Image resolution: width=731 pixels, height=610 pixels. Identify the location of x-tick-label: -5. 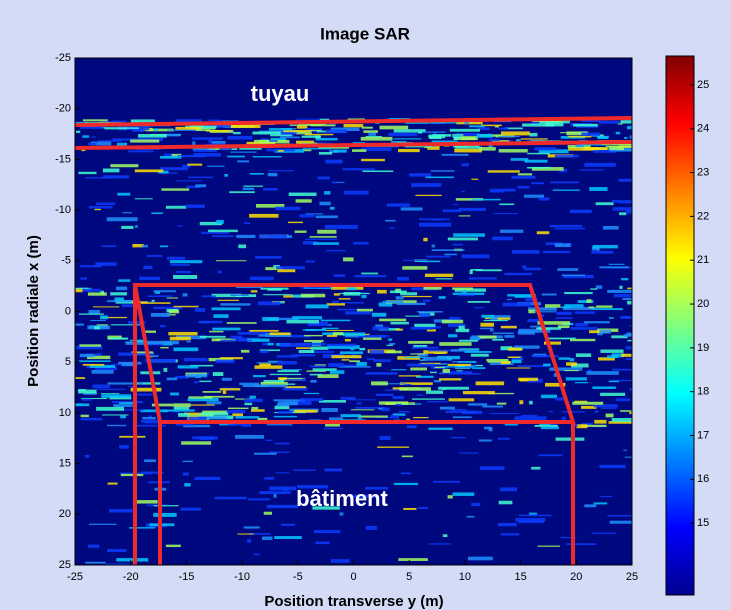
(298, 577).